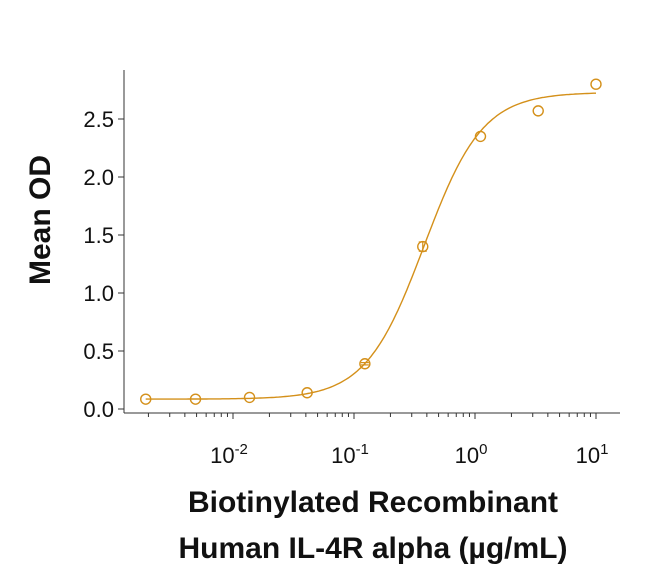 The height and width of the screenshot is (574, 650). What do you see at coordinates (40, 220) in the screenshot?
I see `y-axis-title: Mean OD` at bounding box center [40, 220].